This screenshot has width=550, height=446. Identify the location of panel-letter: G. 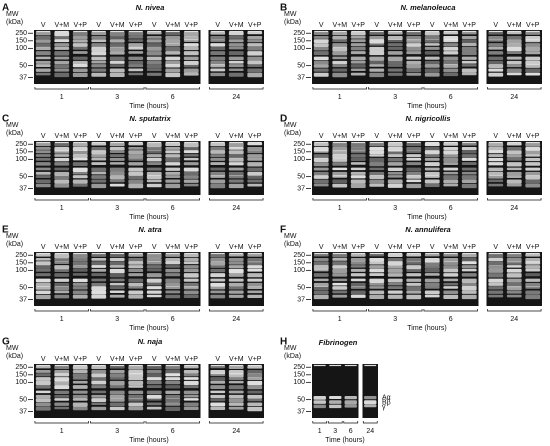
(6, 342).